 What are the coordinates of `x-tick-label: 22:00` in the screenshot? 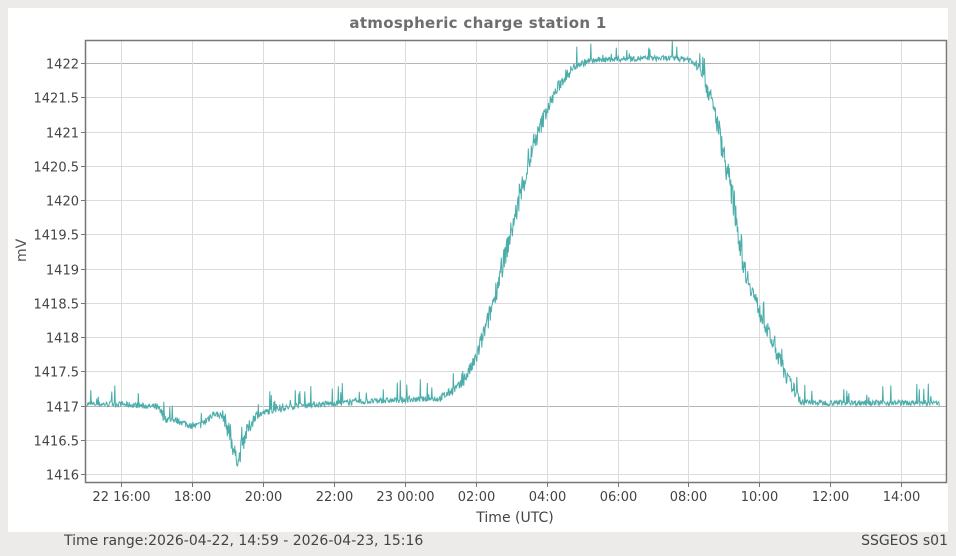 It's located at (334, 497).